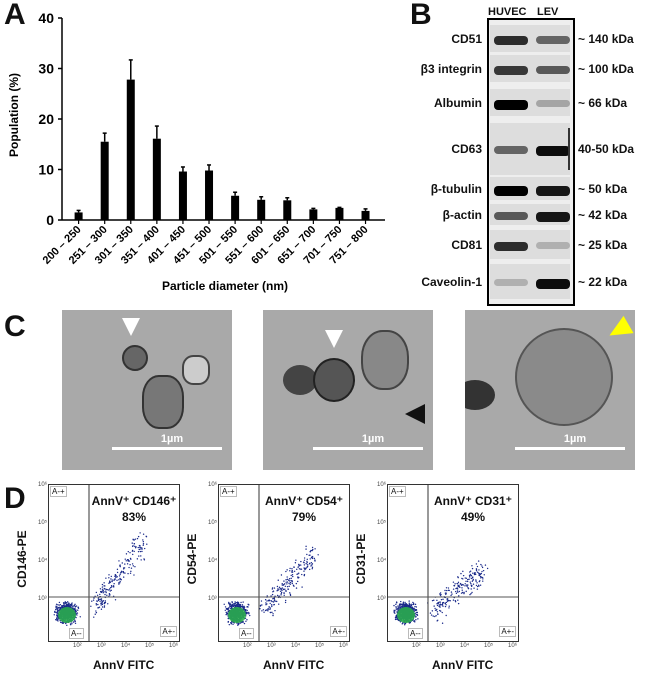 Image resolution: width=650 pixels, height=676 pixels. What do you see at coordinates (603, 103) in the screenshot?
I see `blot-size-label: ~ 66 kDa` at bounding box center [603, 103].